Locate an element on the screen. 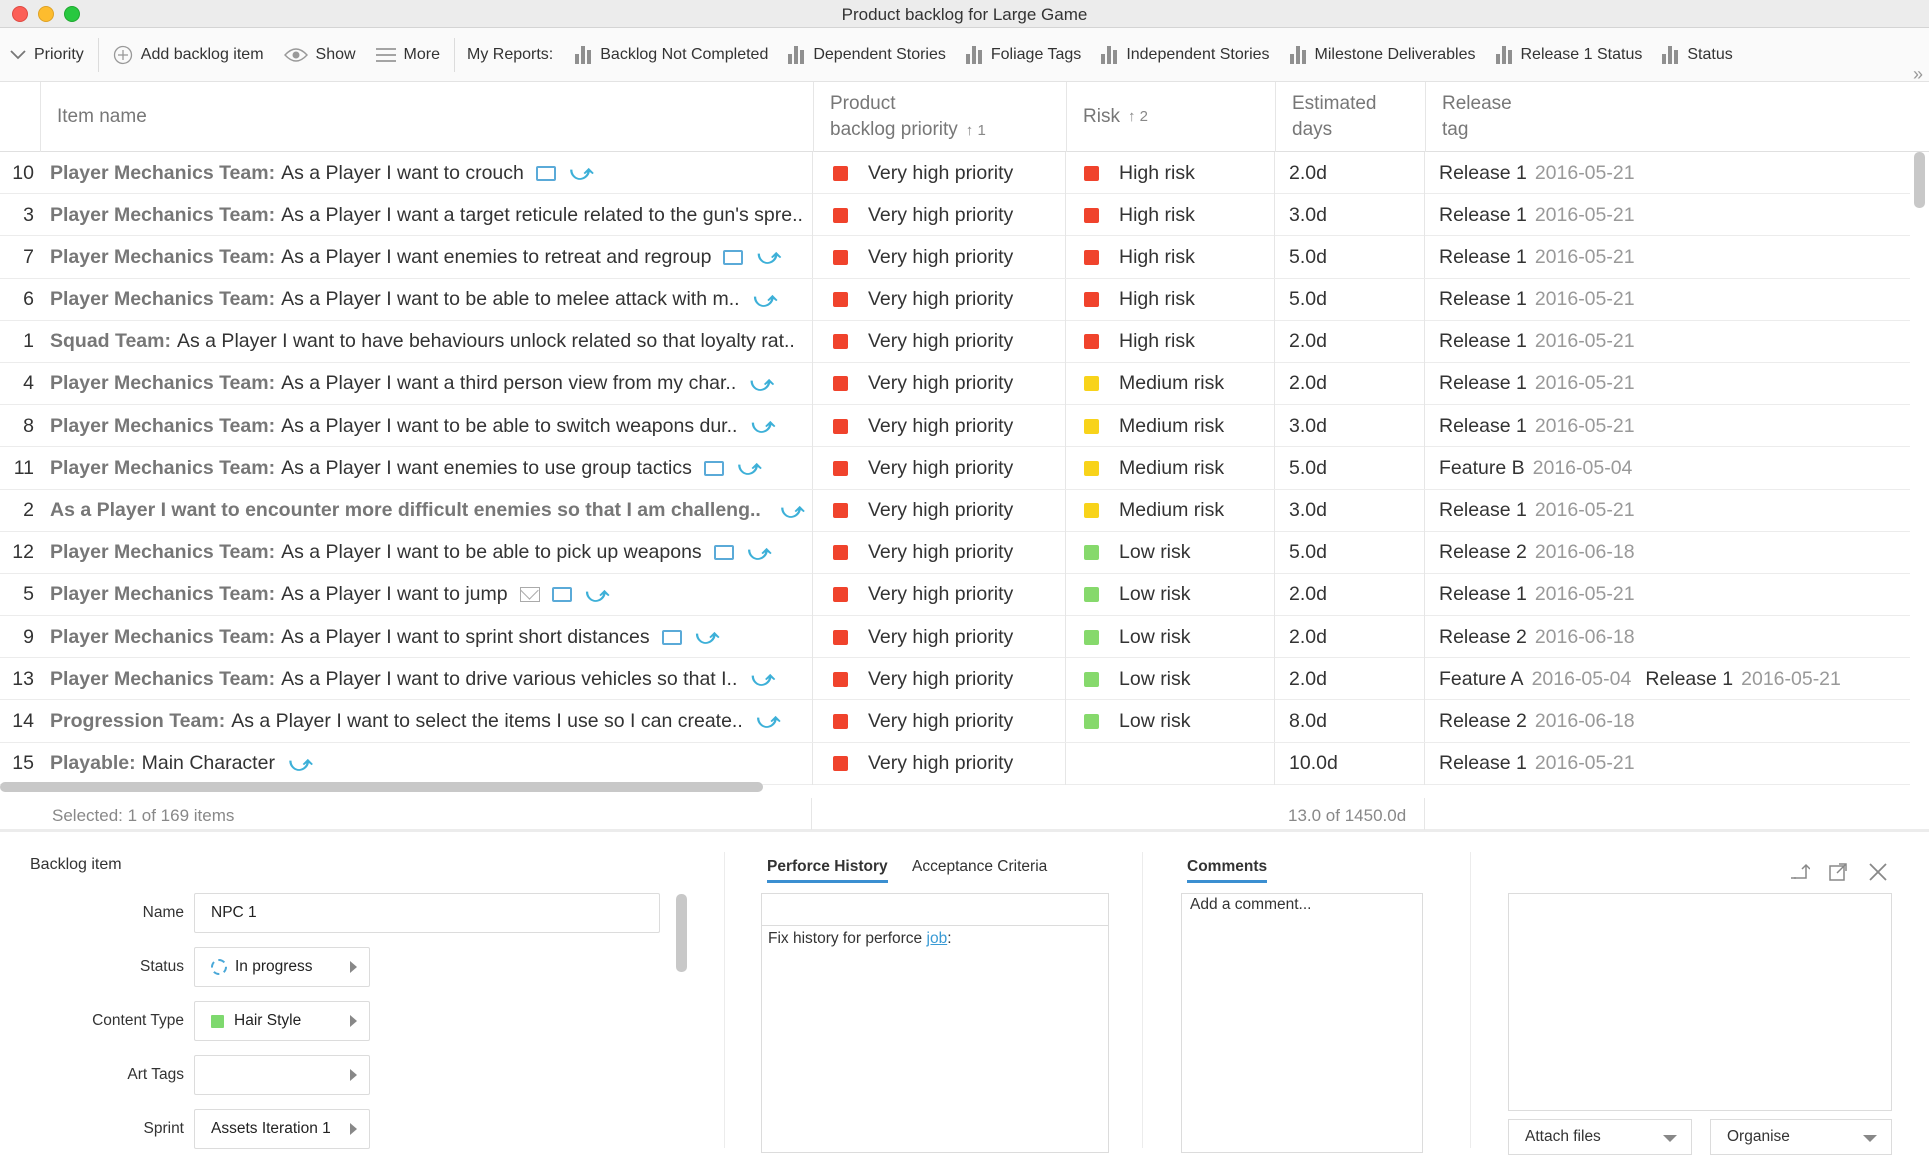  comment-input is located at coordinates (1302, 1023).